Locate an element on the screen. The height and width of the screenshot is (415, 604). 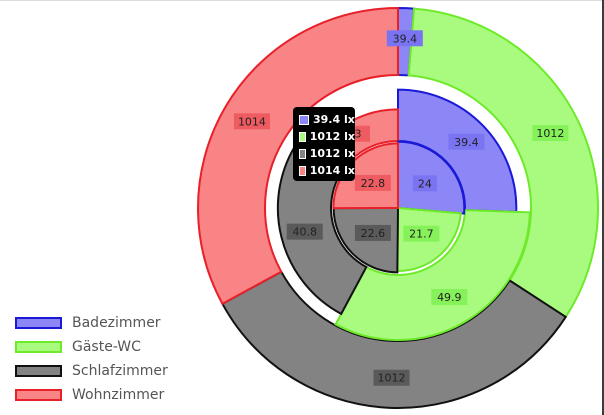
data-label-ring1-schlafzimmer: 1012 is located at coordinates (392, 378).